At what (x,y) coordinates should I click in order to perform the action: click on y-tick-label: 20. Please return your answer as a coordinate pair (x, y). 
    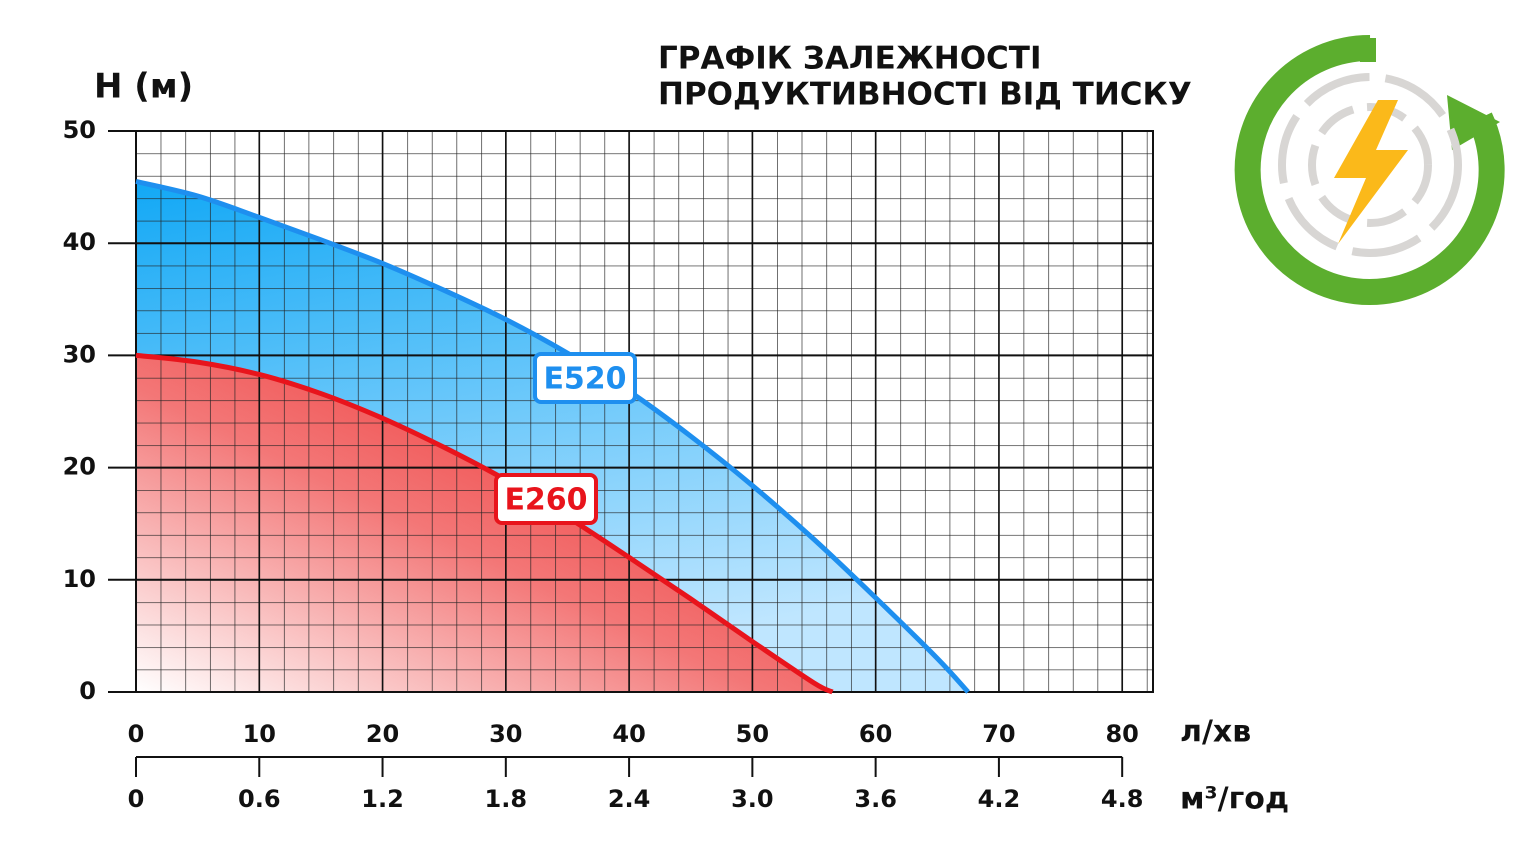
    Looking at the image, I should click on (79, 467).